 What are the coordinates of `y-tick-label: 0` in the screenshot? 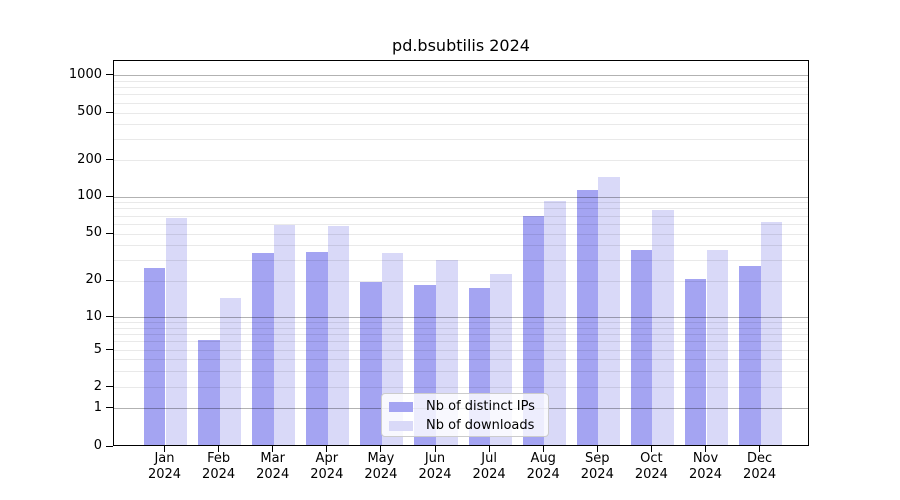 It's located at (97, 445).